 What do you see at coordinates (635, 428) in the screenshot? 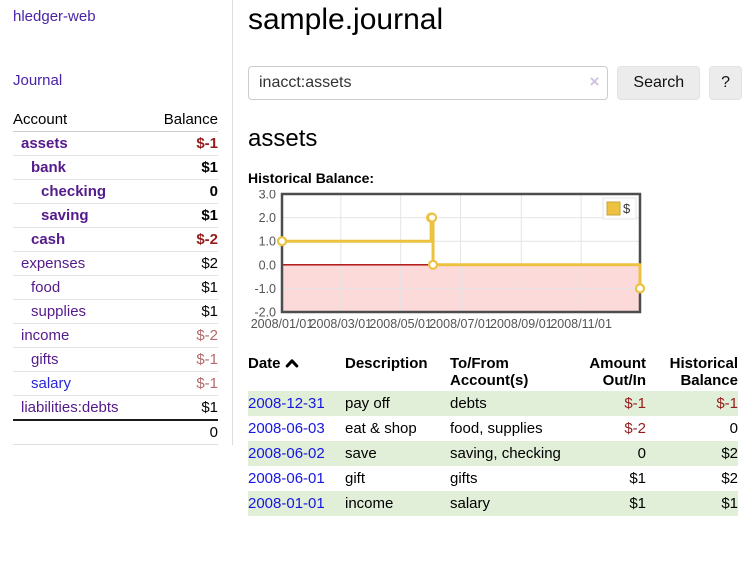
I see `transaction-amount: $-2` at bounding box center [635, 428].